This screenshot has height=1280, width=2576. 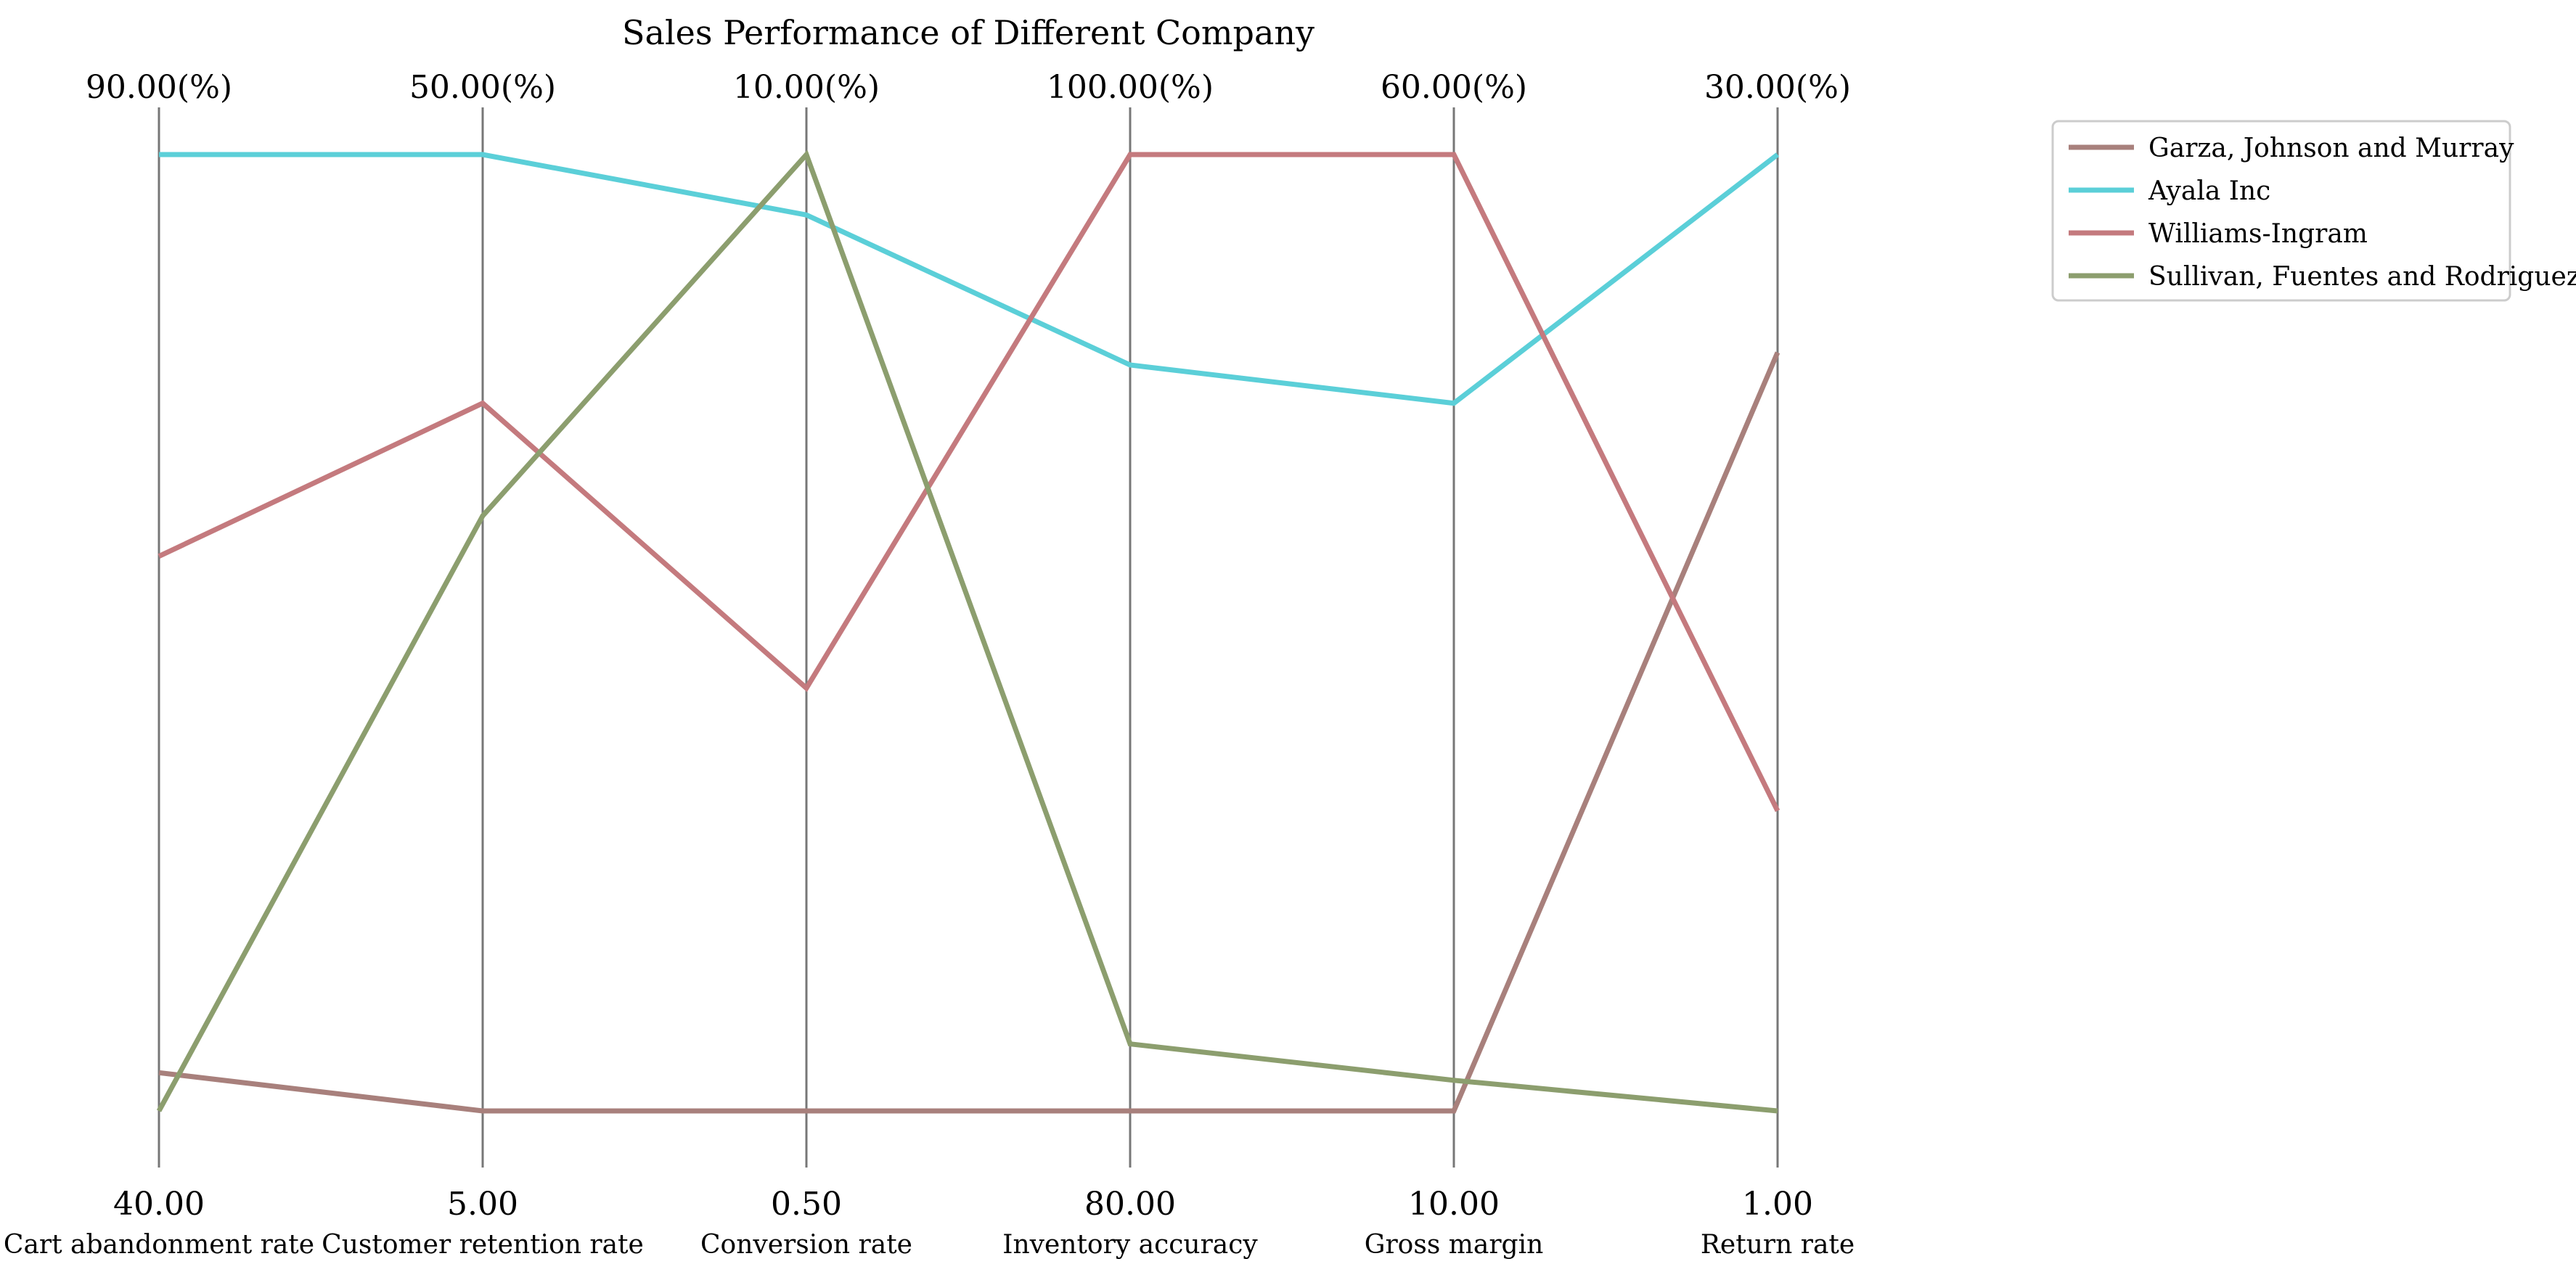 What do you see at coordinates (483, 1204) in the screenshot?
I see `axis-min-label-customer-retention-rate: 5.00` at bounding box center [483, 1204].